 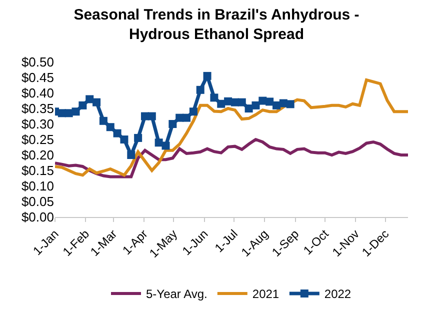 What do you see at coordinates (37, 140) in the screenshot?
I see `y-tick-label: $0.25` at bounding box center [37, 140].